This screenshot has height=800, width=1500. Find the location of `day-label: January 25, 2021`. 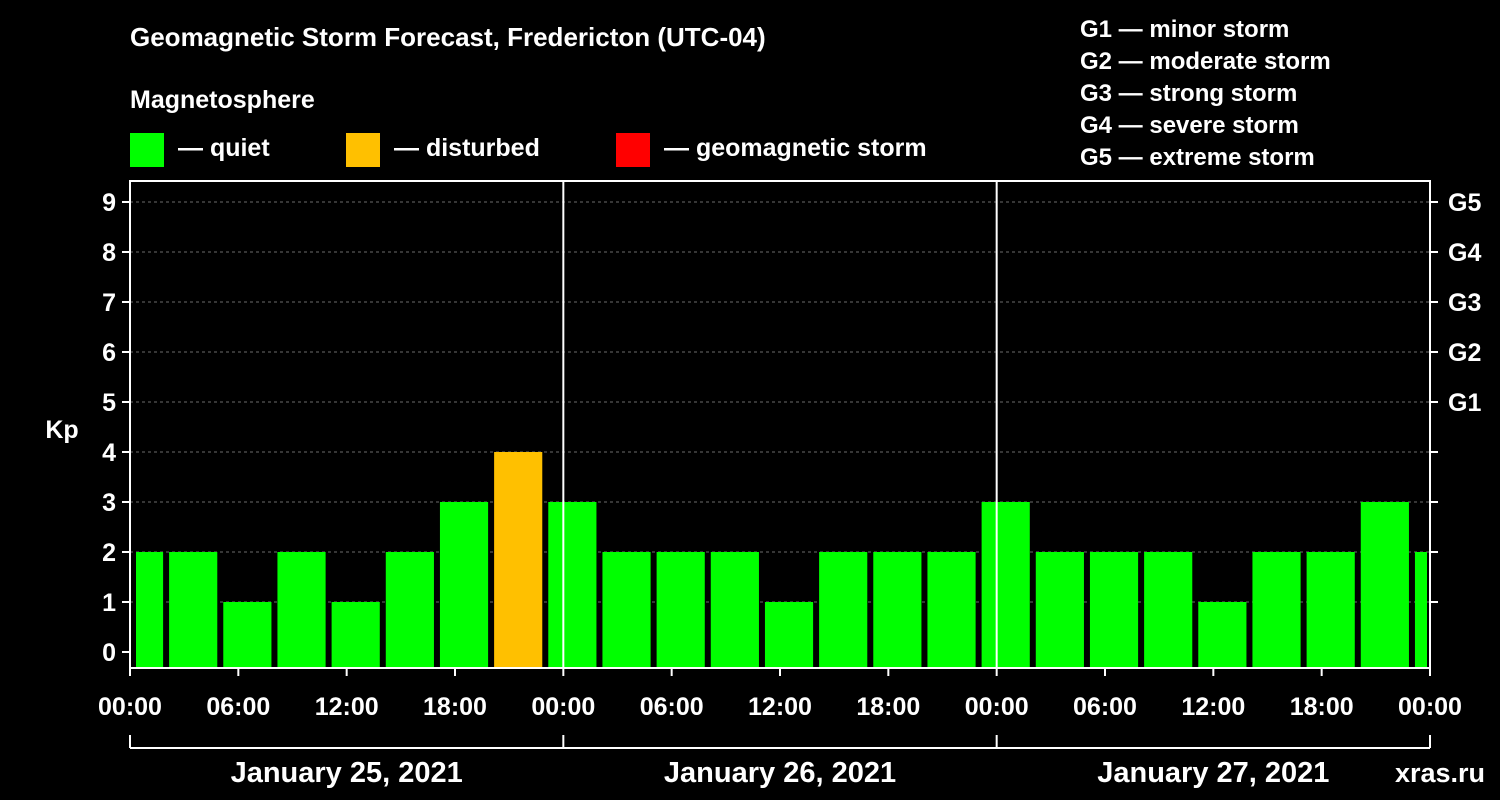

day-label: January 25, 2021 is located at coordinates (347, 773).